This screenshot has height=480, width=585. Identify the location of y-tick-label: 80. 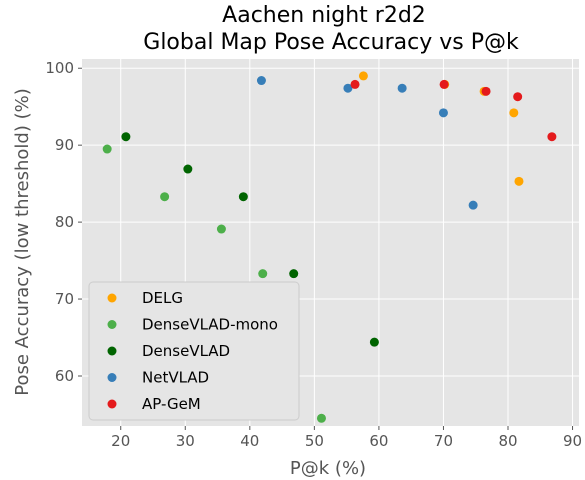
(64, 222).